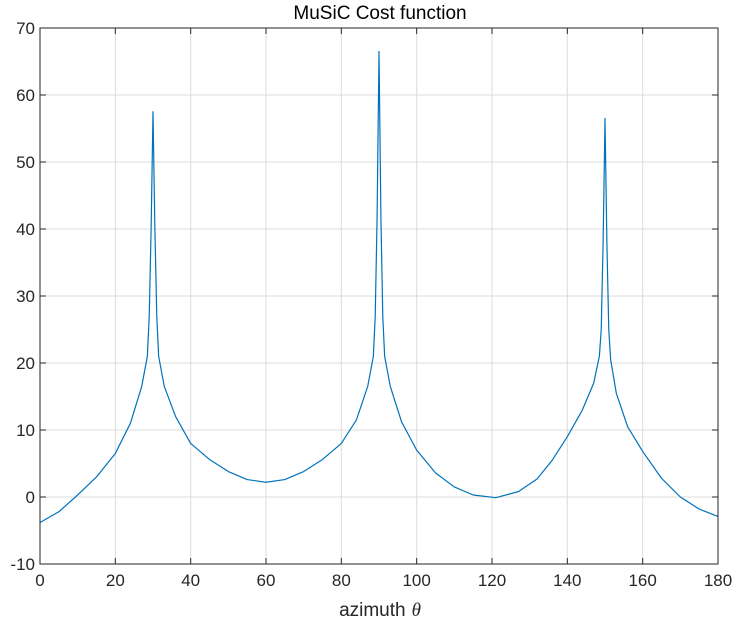 This screenshot has width=738, height=626. What do you see at coordinates (115, 580) in the screenshot?
I see `x-tick-label: 20` at bounding box center [115, 580].